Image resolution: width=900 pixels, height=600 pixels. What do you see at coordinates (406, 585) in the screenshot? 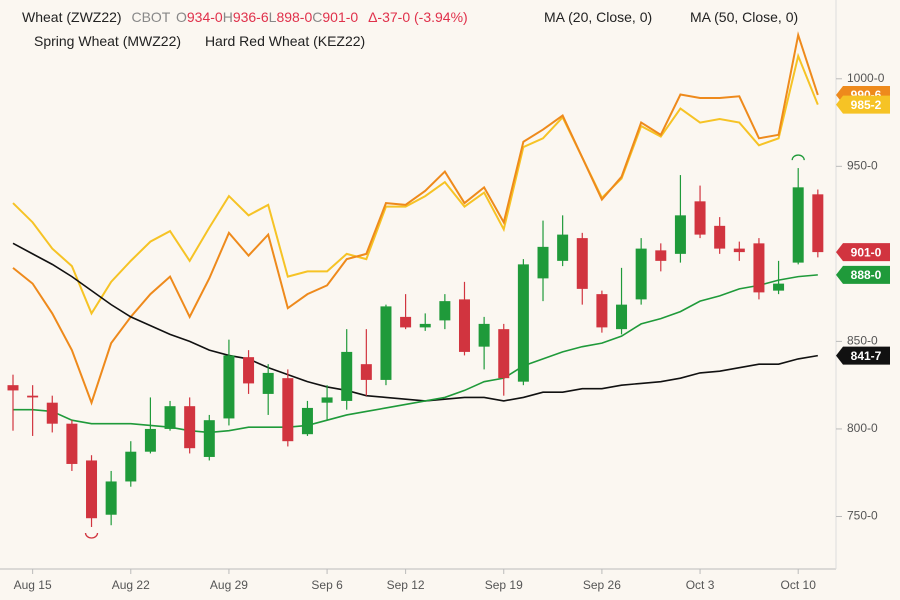
I see `x-tick-label: Sep 12` at bounding box center [406, 585].